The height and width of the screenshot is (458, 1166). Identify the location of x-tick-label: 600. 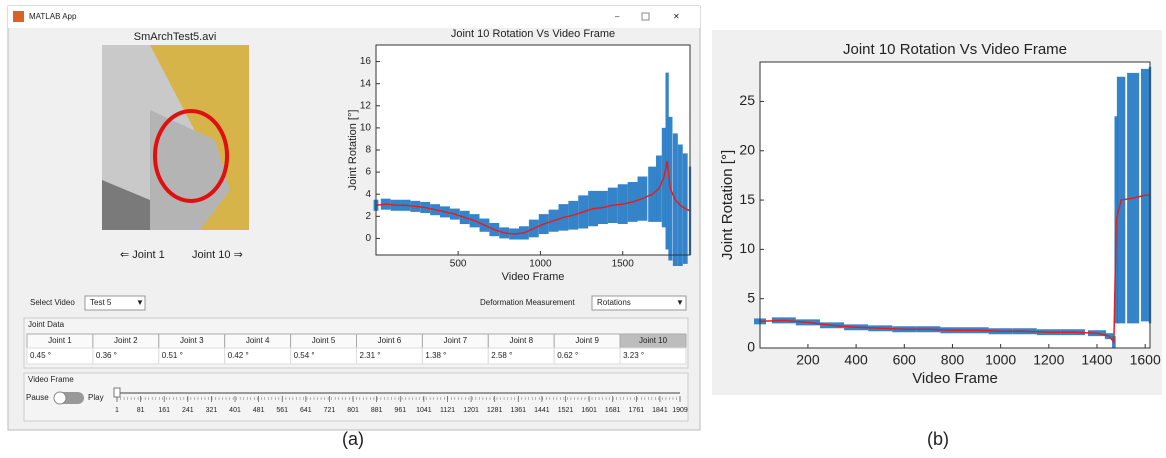
(905, 359).